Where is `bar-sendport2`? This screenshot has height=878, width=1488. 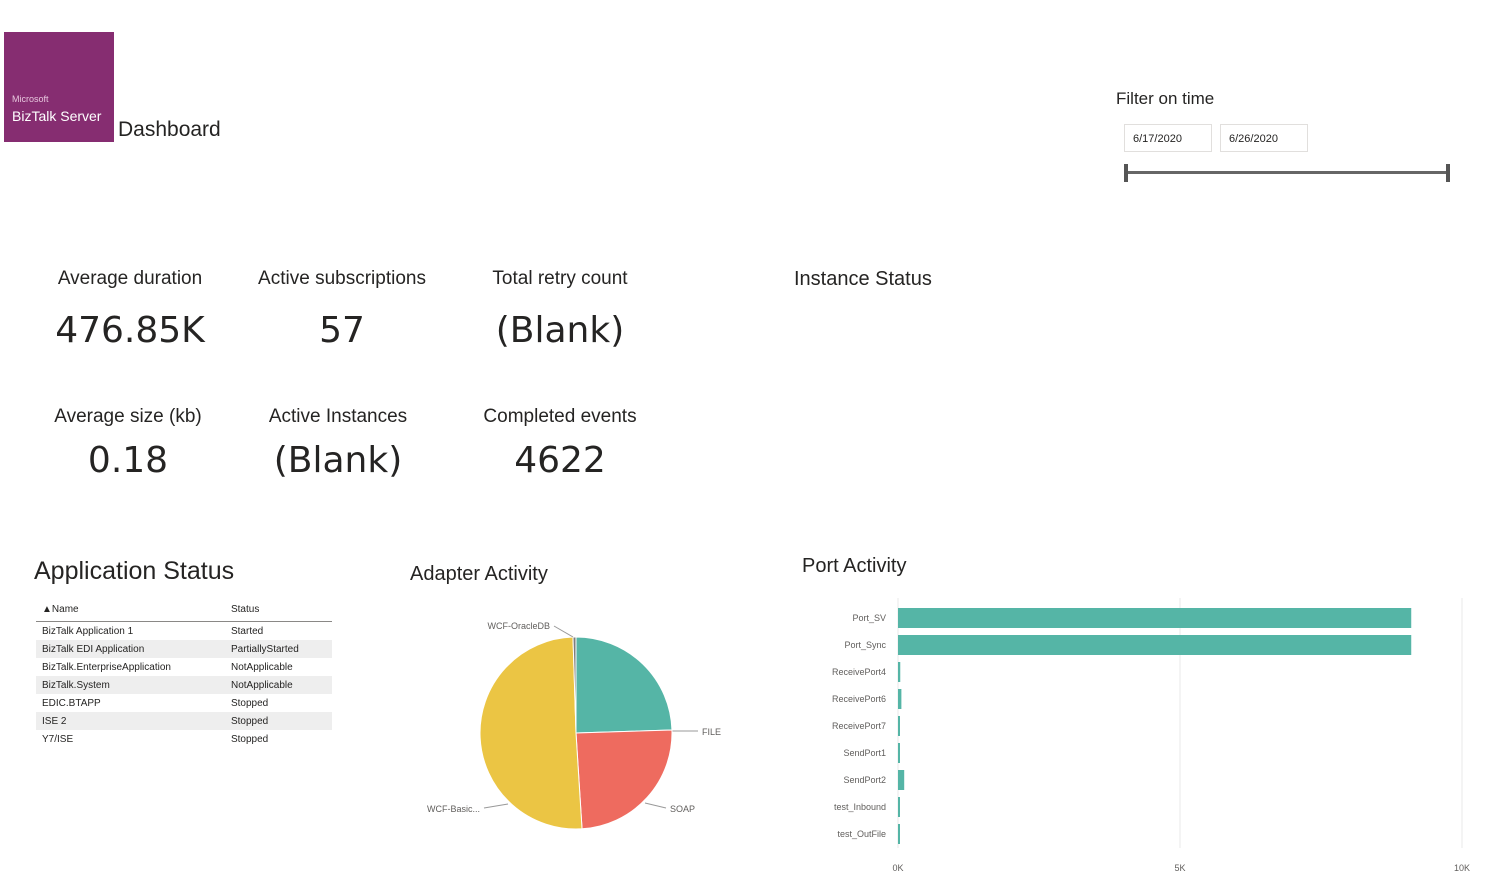 bar-sendport2 is located at coordinates (901, 780).